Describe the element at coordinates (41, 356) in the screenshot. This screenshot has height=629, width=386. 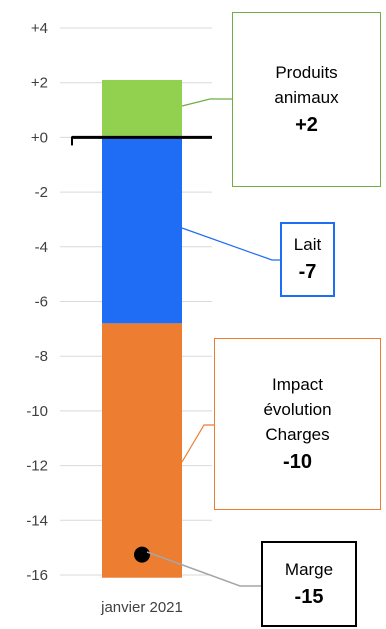
I see `y-tick-label: -8` at that location.